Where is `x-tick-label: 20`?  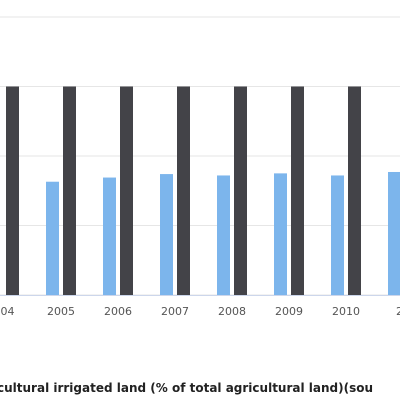
x-tick-label: 20 is located at coordinates (398, 311).